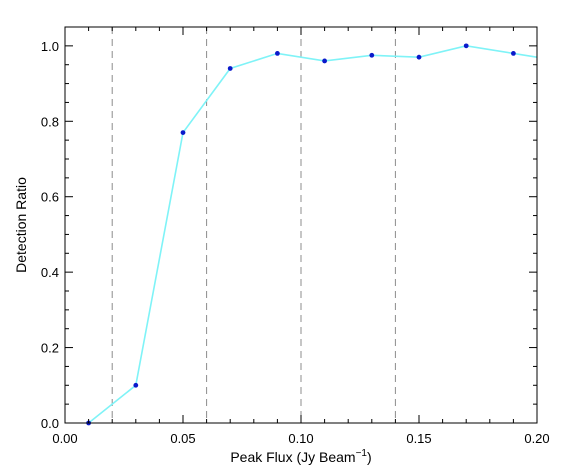  Describe the element at coordinates (536, 438) in the screenshot. I see `x-tick-label: 0.20` at that location.